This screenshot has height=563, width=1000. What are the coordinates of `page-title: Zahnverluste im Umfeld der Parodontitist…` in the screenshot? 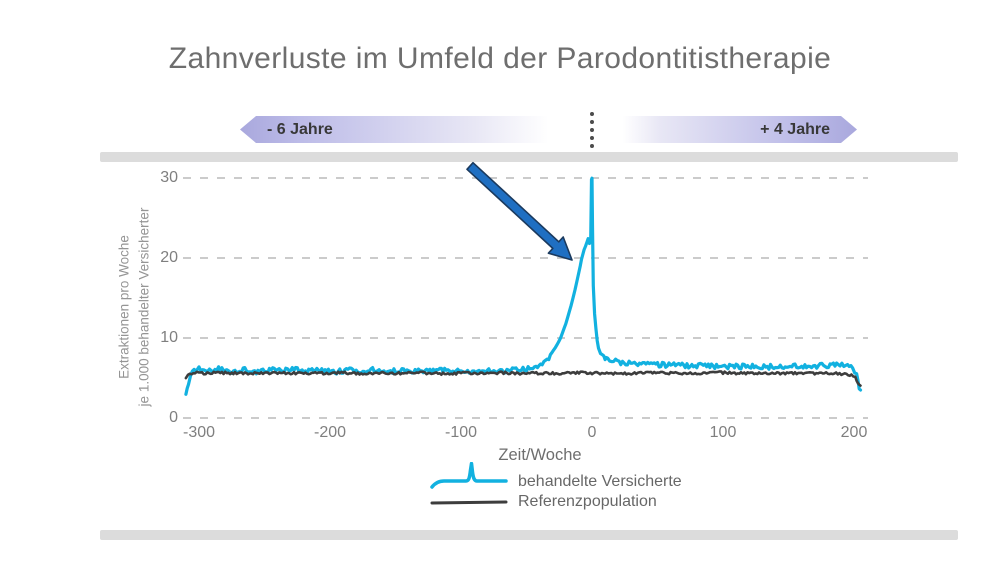 It's located at (500, 58).